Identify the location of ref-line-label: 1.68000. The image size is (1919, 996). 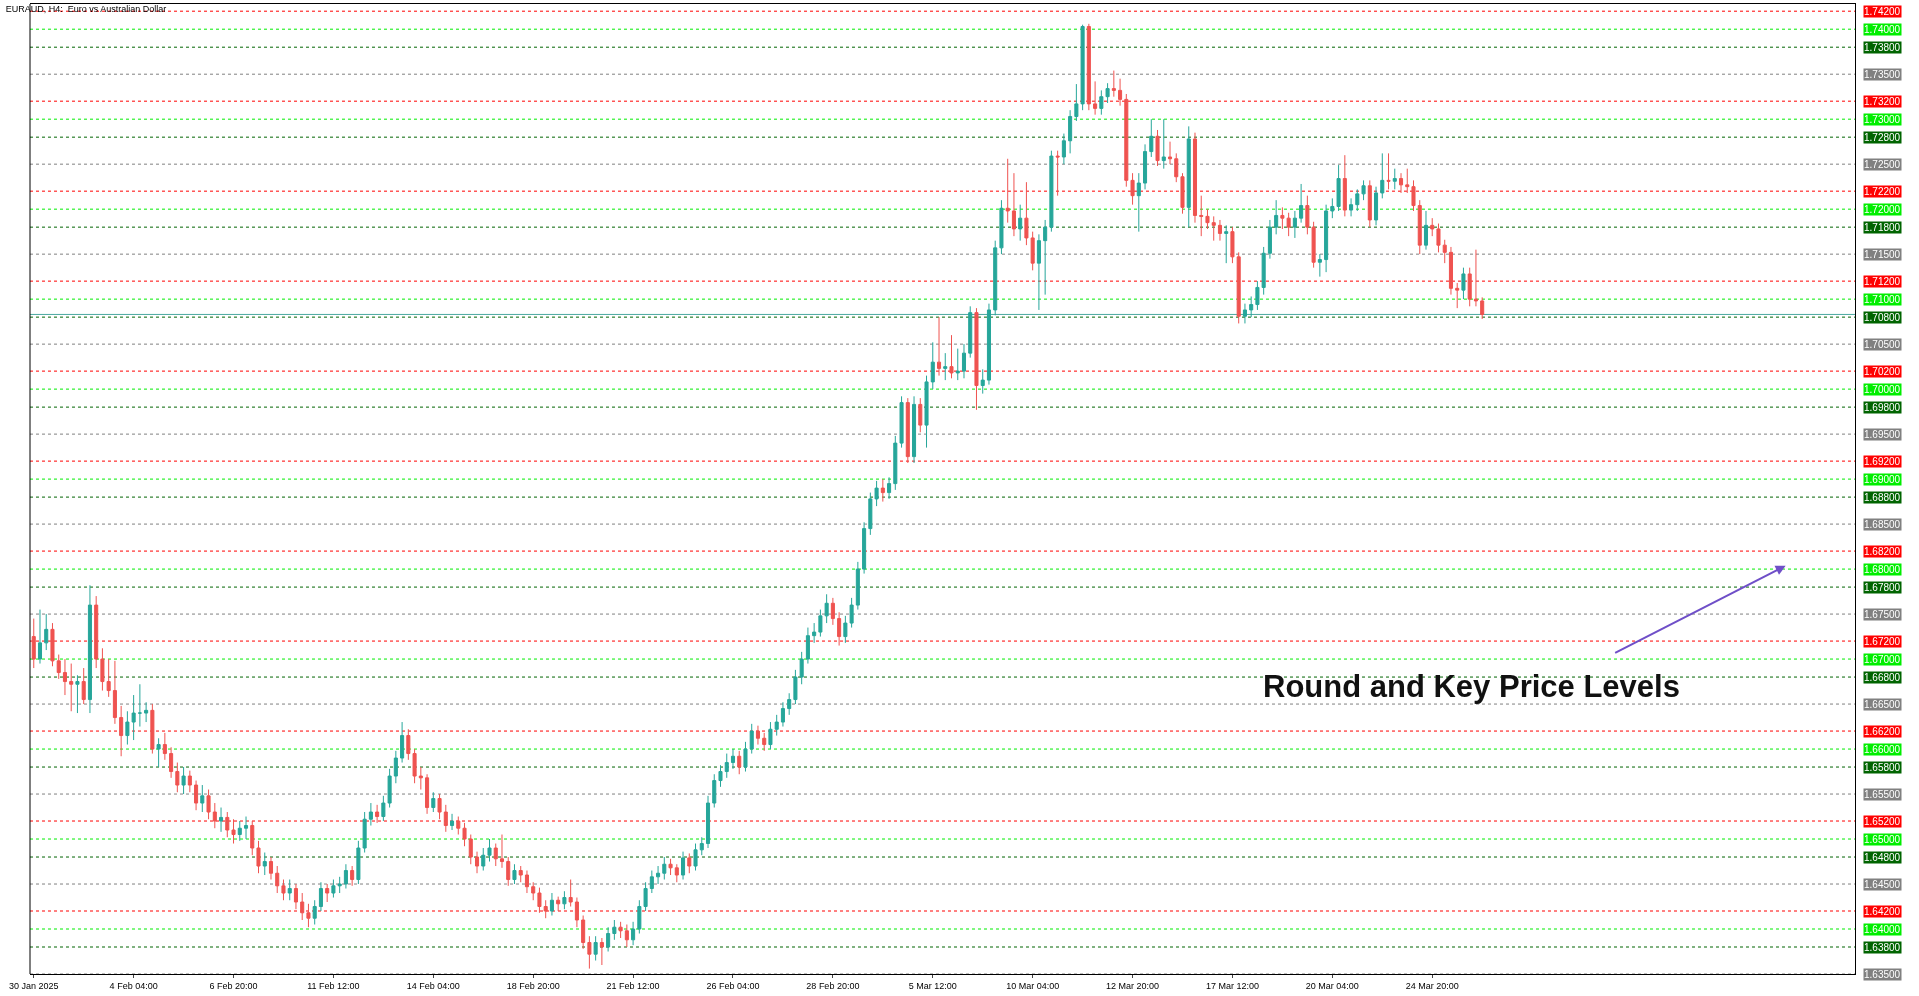
(1882, 569).